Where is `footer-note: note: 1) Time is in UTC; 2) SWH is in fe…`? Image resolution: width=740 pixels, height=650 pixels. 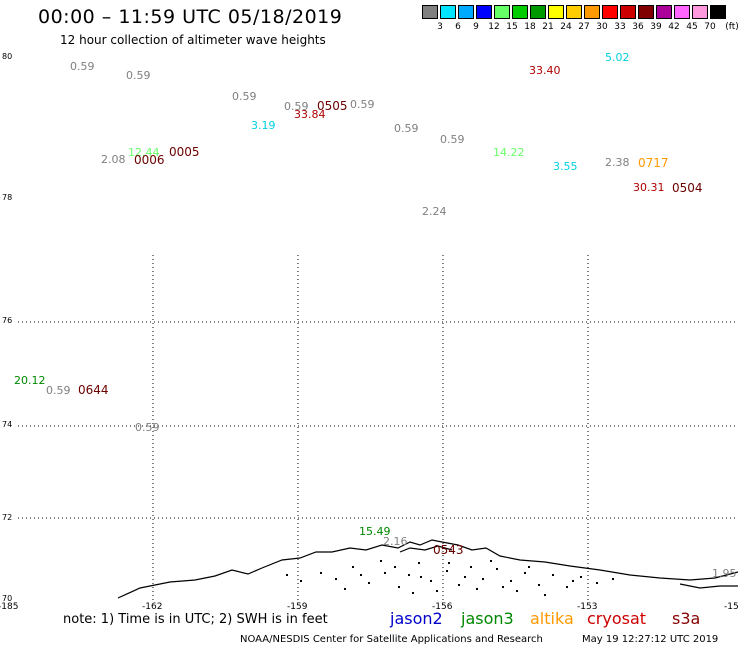 footer-note: note: 1) Time is in UTC; 2) SWH is in fe… is located at coordinates (195, 619).